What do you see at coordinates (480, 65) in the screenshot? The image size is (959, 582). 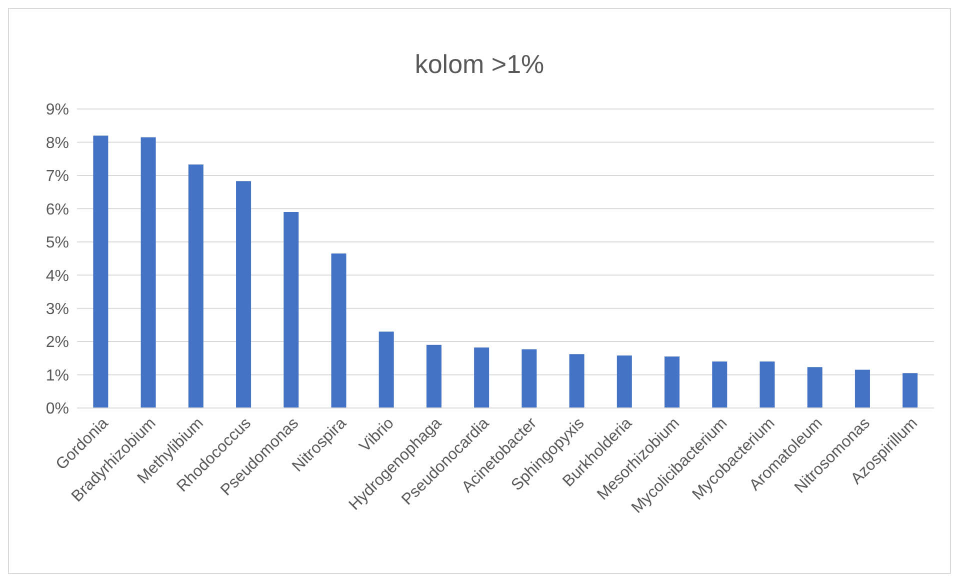 I see `chart-title: kolom >1%` at bounding box center [480, 65].